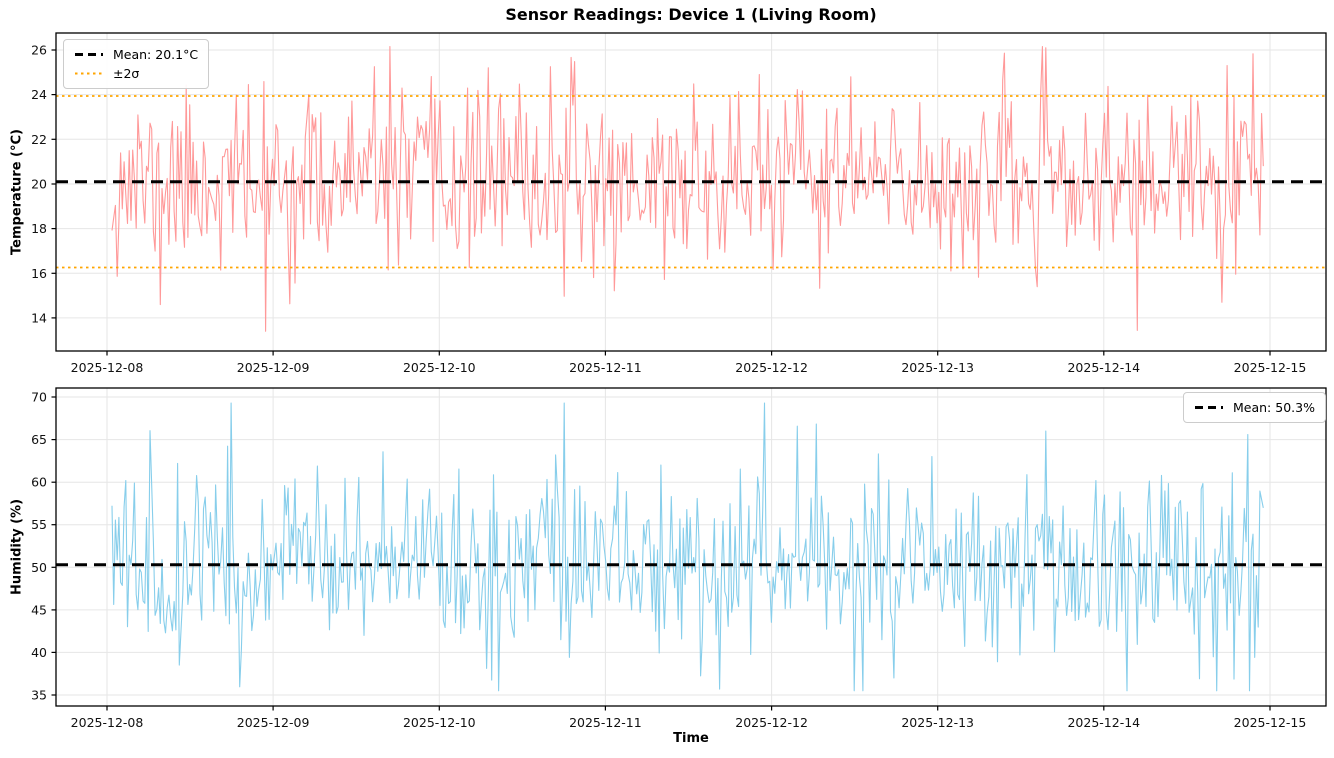 The image size is (1334, 758). I want to click on humidity-legend: Mean: 50.3%, so click(1254, 407).